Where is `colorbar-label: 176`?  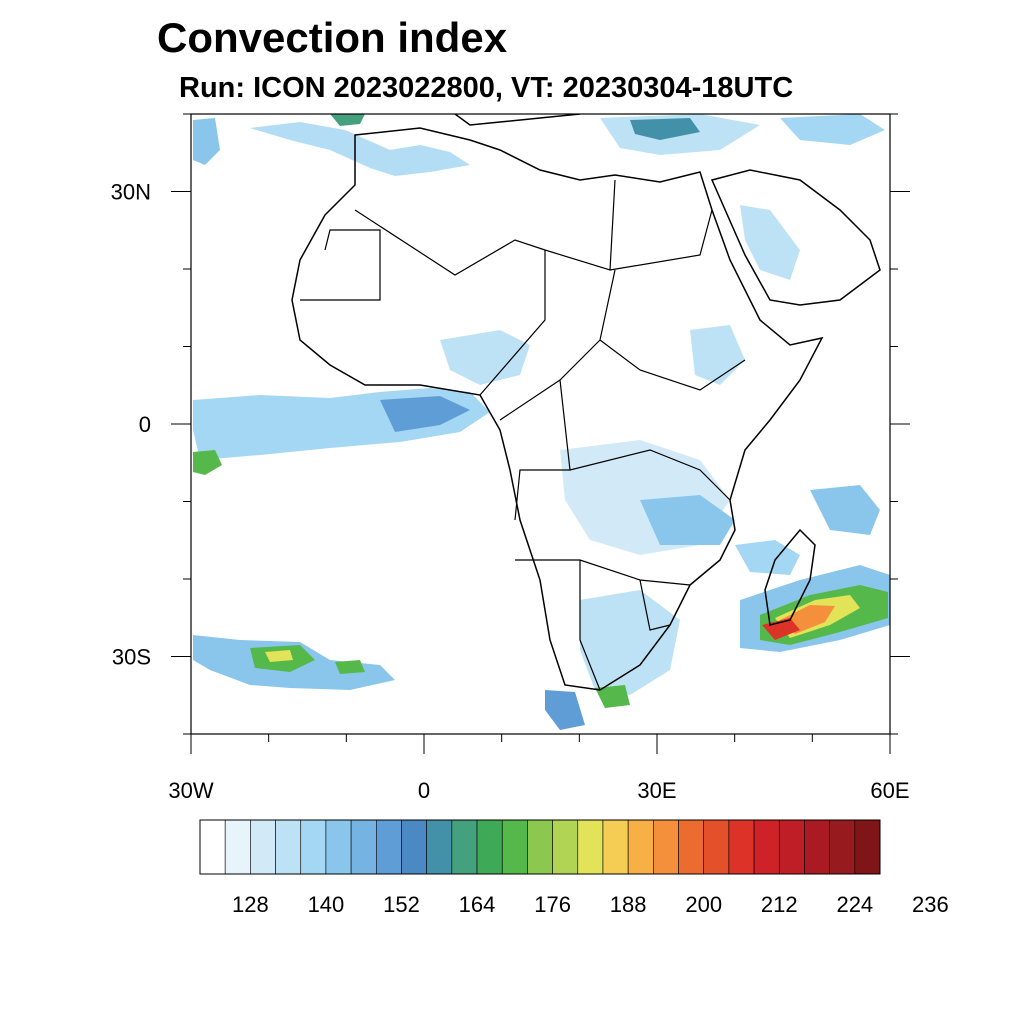
colorbar-label: 176 is located at coordinates (552, 904).